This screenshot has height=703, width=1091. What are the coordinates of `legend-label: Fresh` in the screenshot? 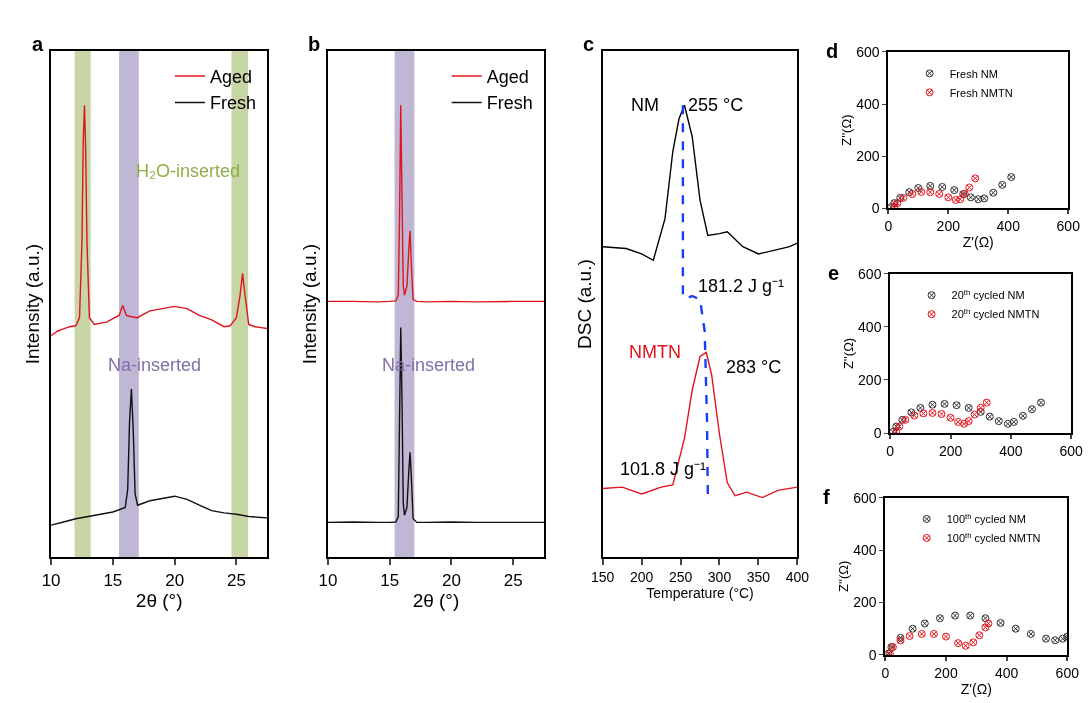 It's located at (232, 103).